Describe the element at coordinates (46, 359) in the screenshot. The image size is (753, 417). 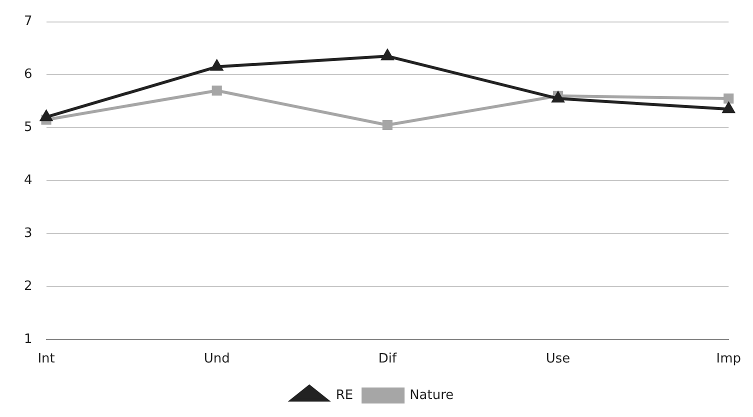
I see `x-tick-label: Int` at that location.